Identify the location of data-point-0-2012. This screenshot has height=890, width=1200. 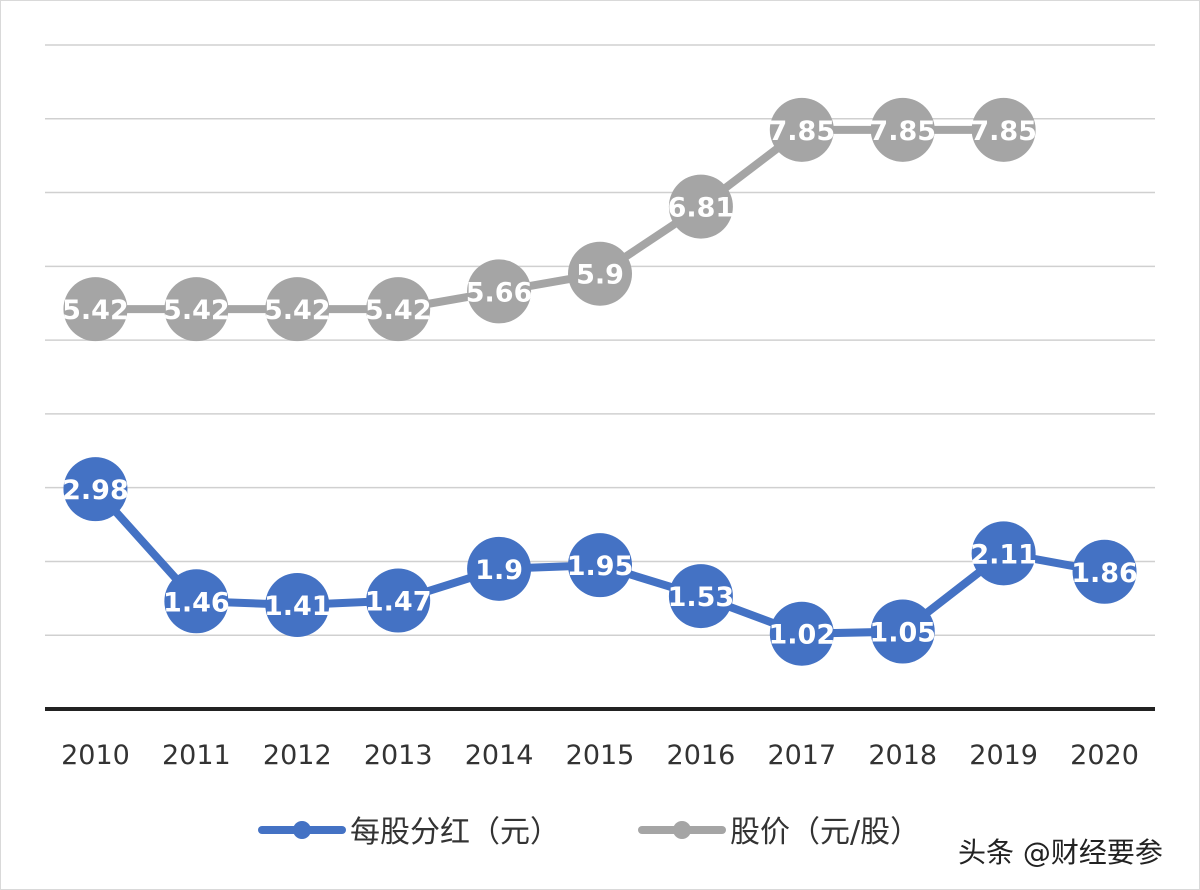
(297, 604).